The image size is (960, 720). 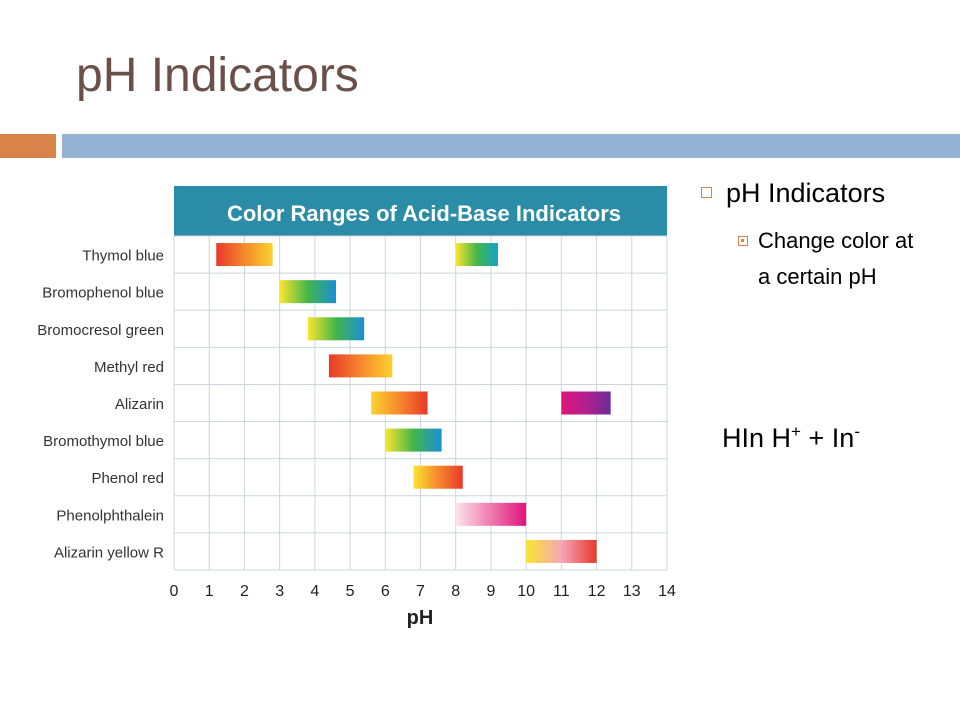 What do you see at coordinates (129, 367) in the screenshot?
I see `indicator-label: Methyl red` at bounding box center [129, 367].